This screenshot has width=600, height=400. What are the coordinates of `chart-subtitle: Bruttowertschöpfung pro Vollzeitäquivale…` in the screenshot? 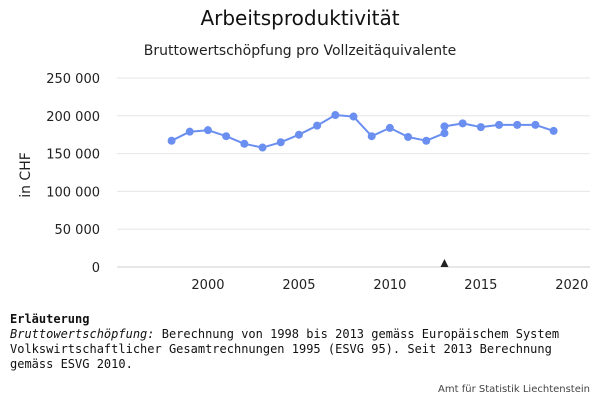 It's located at (300, 51).